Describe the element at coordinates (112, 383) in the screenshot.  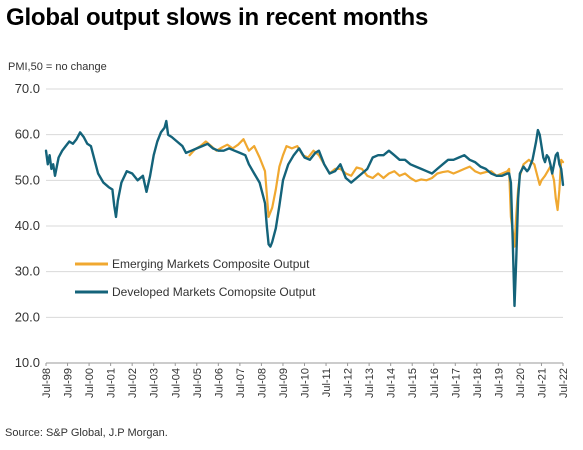
I see `x-tick-label: Jul-01` at that location.